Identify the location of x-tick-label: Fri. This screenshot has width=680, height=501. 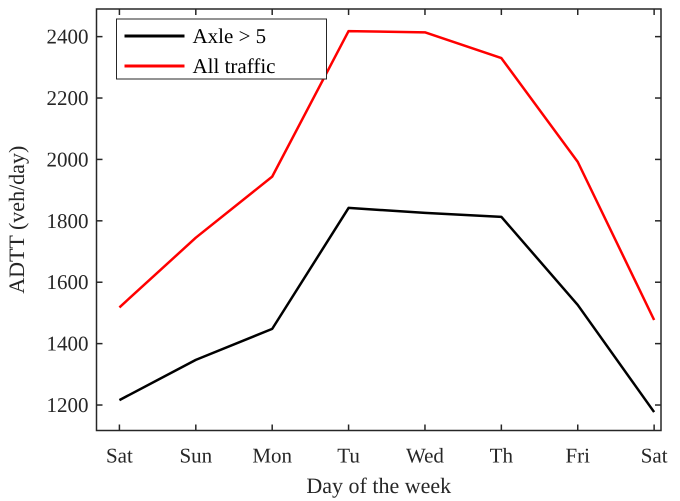
(577, 456).